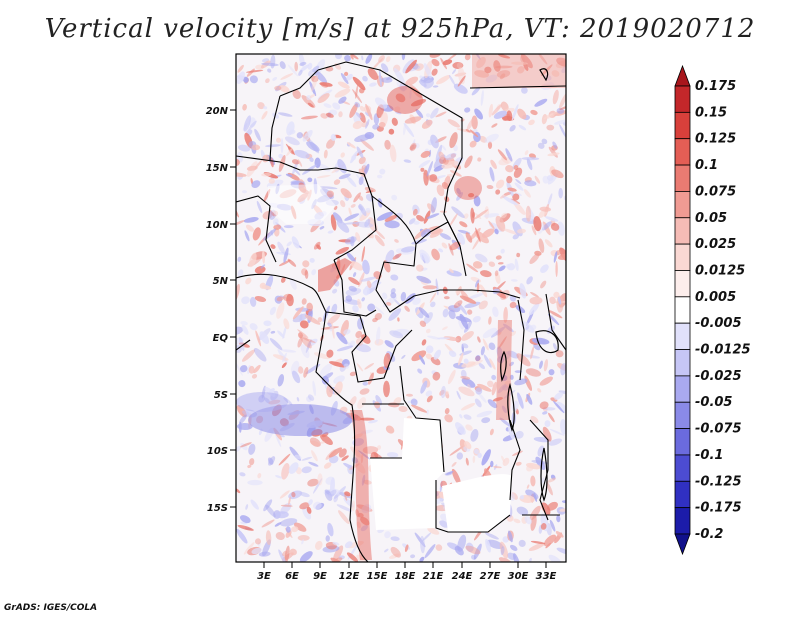 Image resolution: width=800 pixels, height=618 pixels. What do you see at coordinates (546, 576) in the screenshot?
I see `lon-label: 33E` at bounding box center [546, 576].